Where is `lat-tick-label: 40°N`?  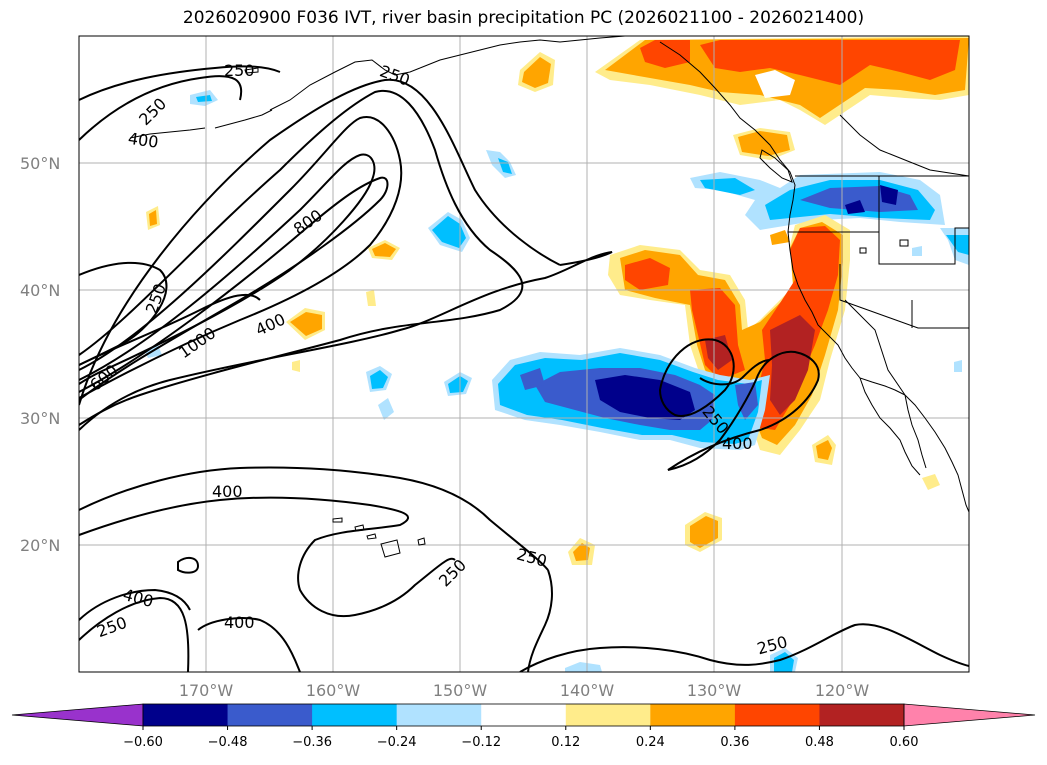 lat-tick-label: 40°N is located at coordinates (40, 290).